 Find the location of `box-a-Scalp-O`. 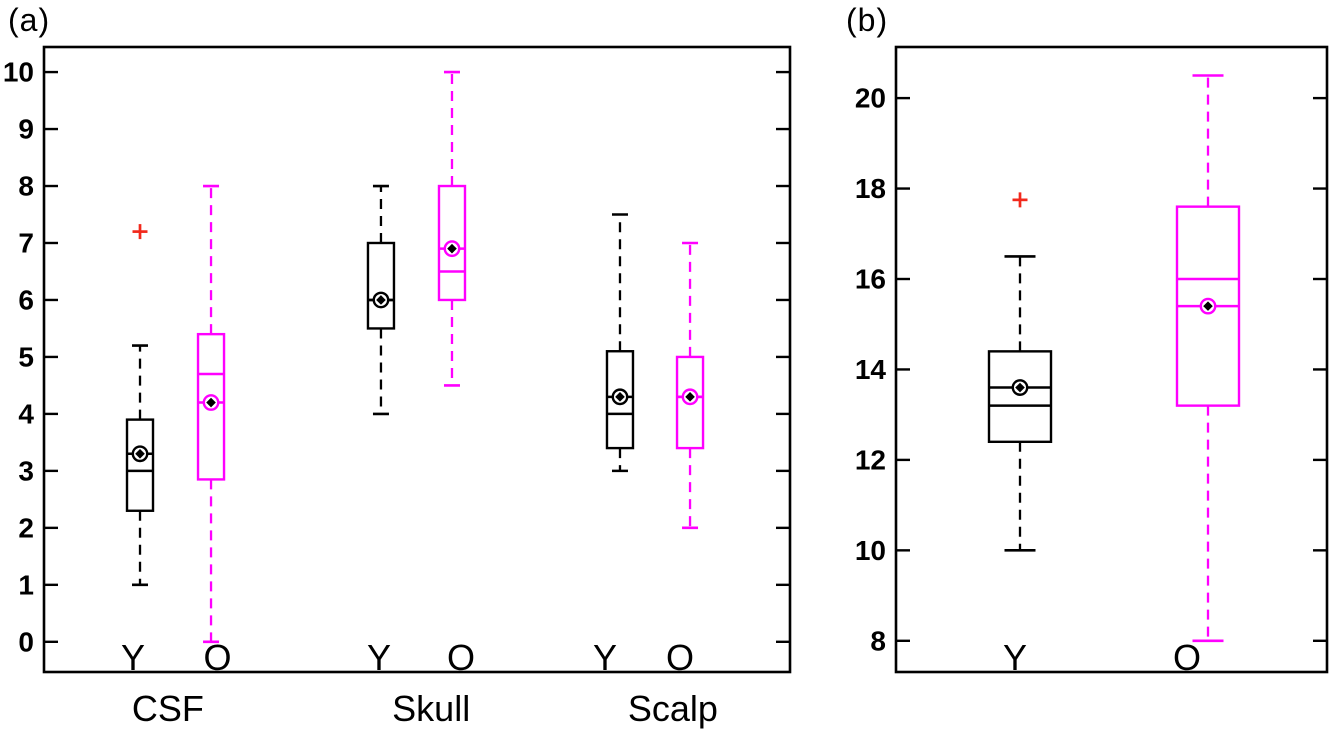

box-a-Scalp-O is located at coordinates (690, 385).